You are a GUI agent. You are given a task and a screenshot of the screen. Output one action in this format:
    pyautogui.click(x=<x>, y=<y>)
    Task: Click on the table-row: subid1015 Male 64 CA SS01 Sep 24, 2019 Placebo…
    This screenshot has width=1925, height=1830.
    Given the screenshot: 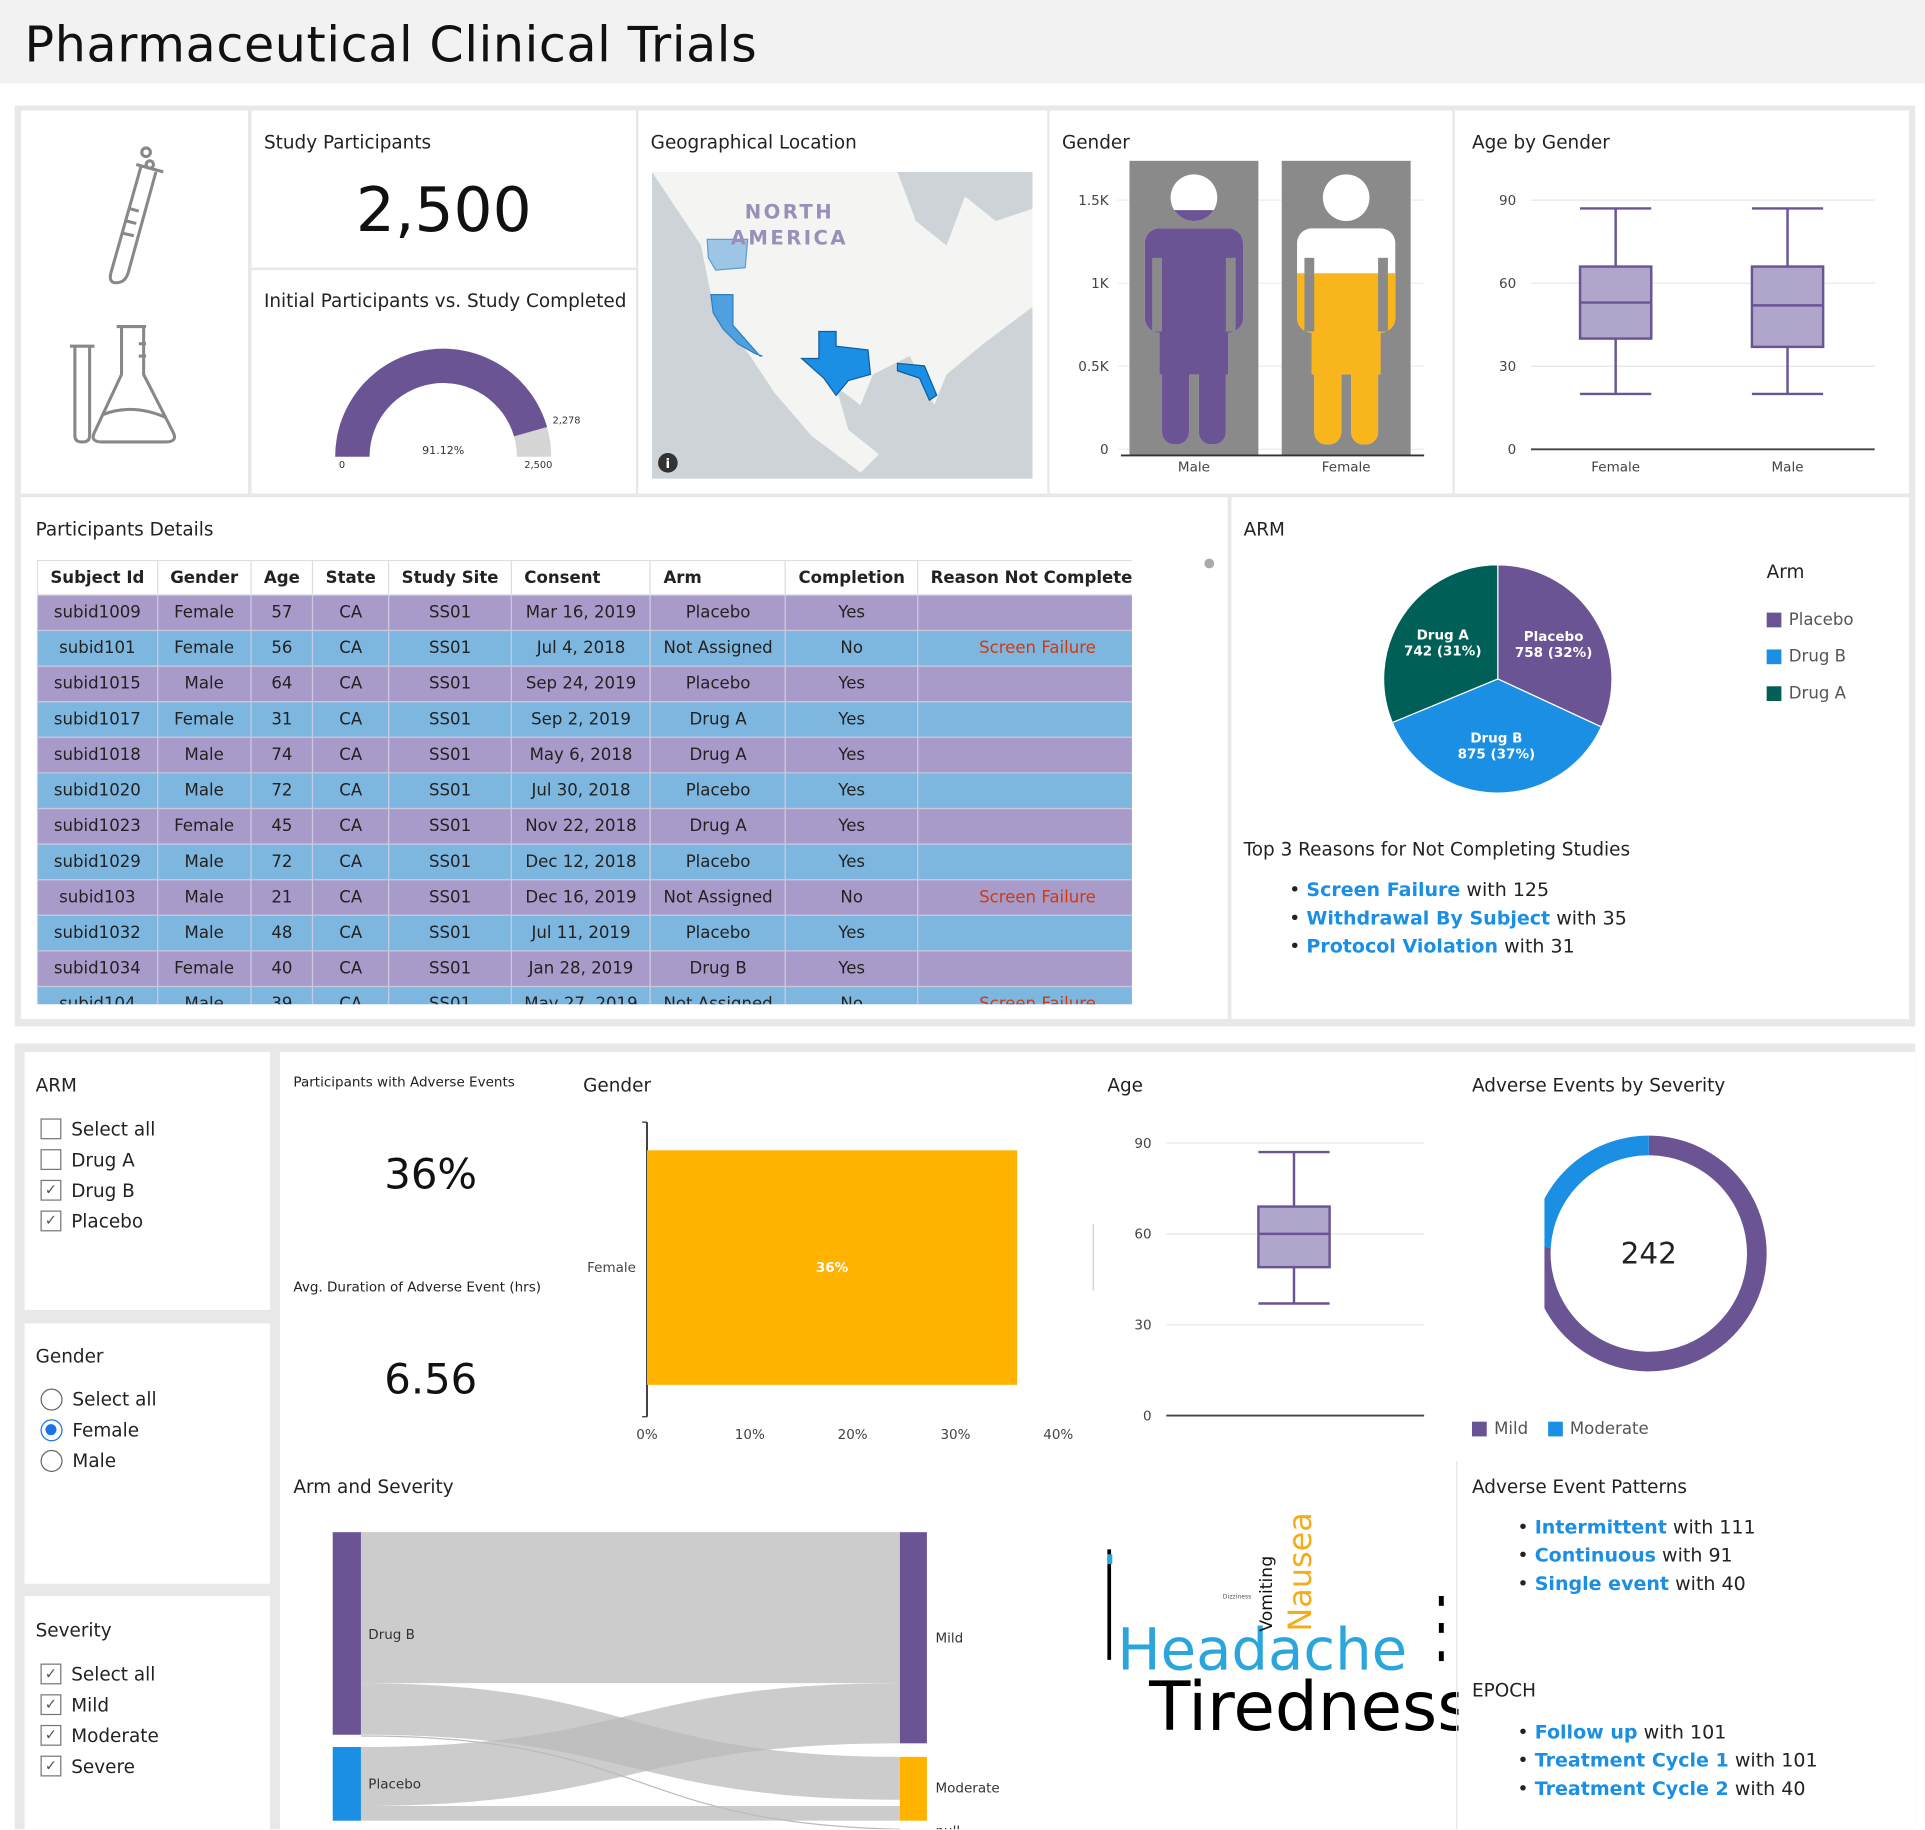 What is the action you would take?
    pyautogui.click(x=584, y=684)
    